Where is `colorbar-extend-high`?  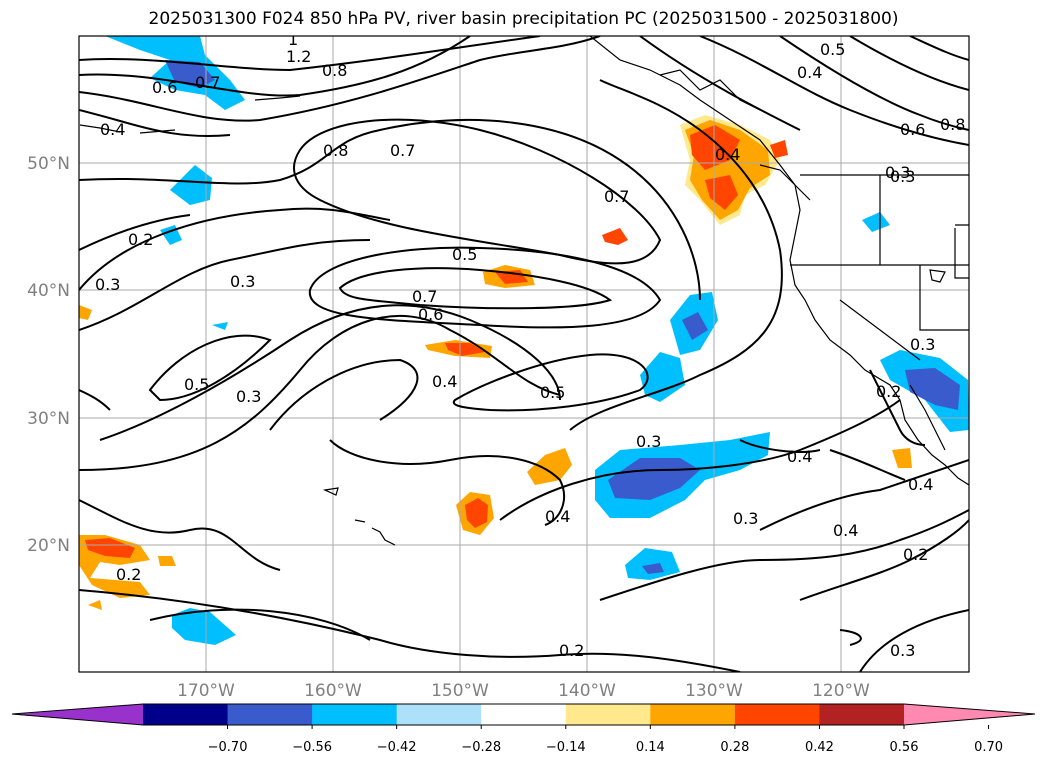
colorbar-extend-high is located at coordinates (969, 714).